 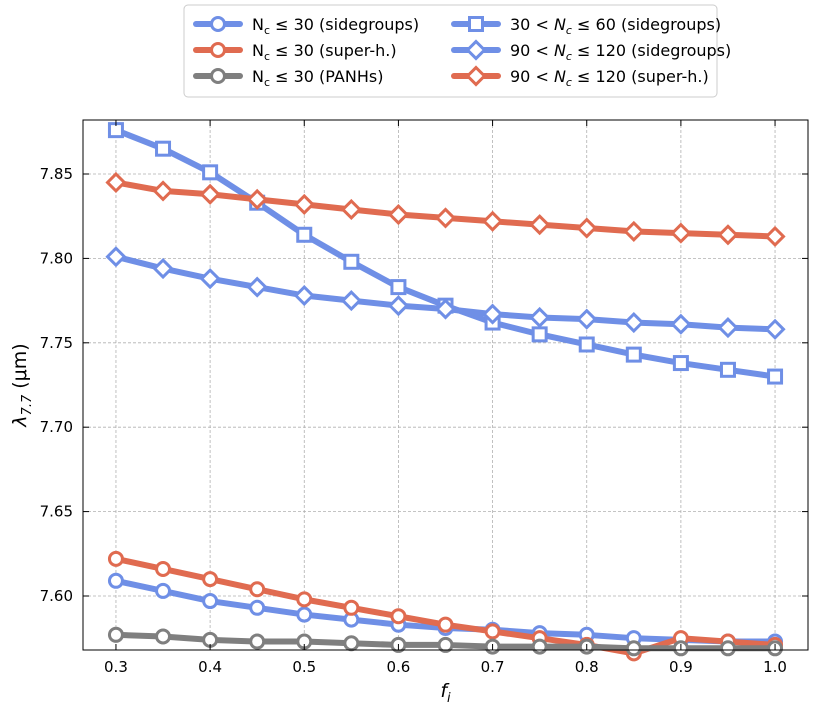 I want to click on x-axis-label: fi, so click(x=445, y=693).